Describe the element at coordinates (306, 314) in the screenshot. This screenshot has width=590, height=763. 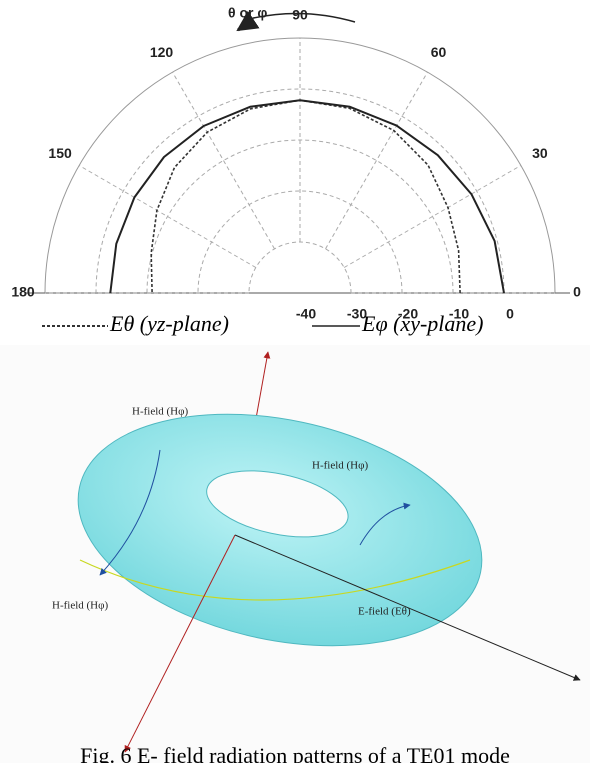
I see `r-tick-label: -40` at that location.